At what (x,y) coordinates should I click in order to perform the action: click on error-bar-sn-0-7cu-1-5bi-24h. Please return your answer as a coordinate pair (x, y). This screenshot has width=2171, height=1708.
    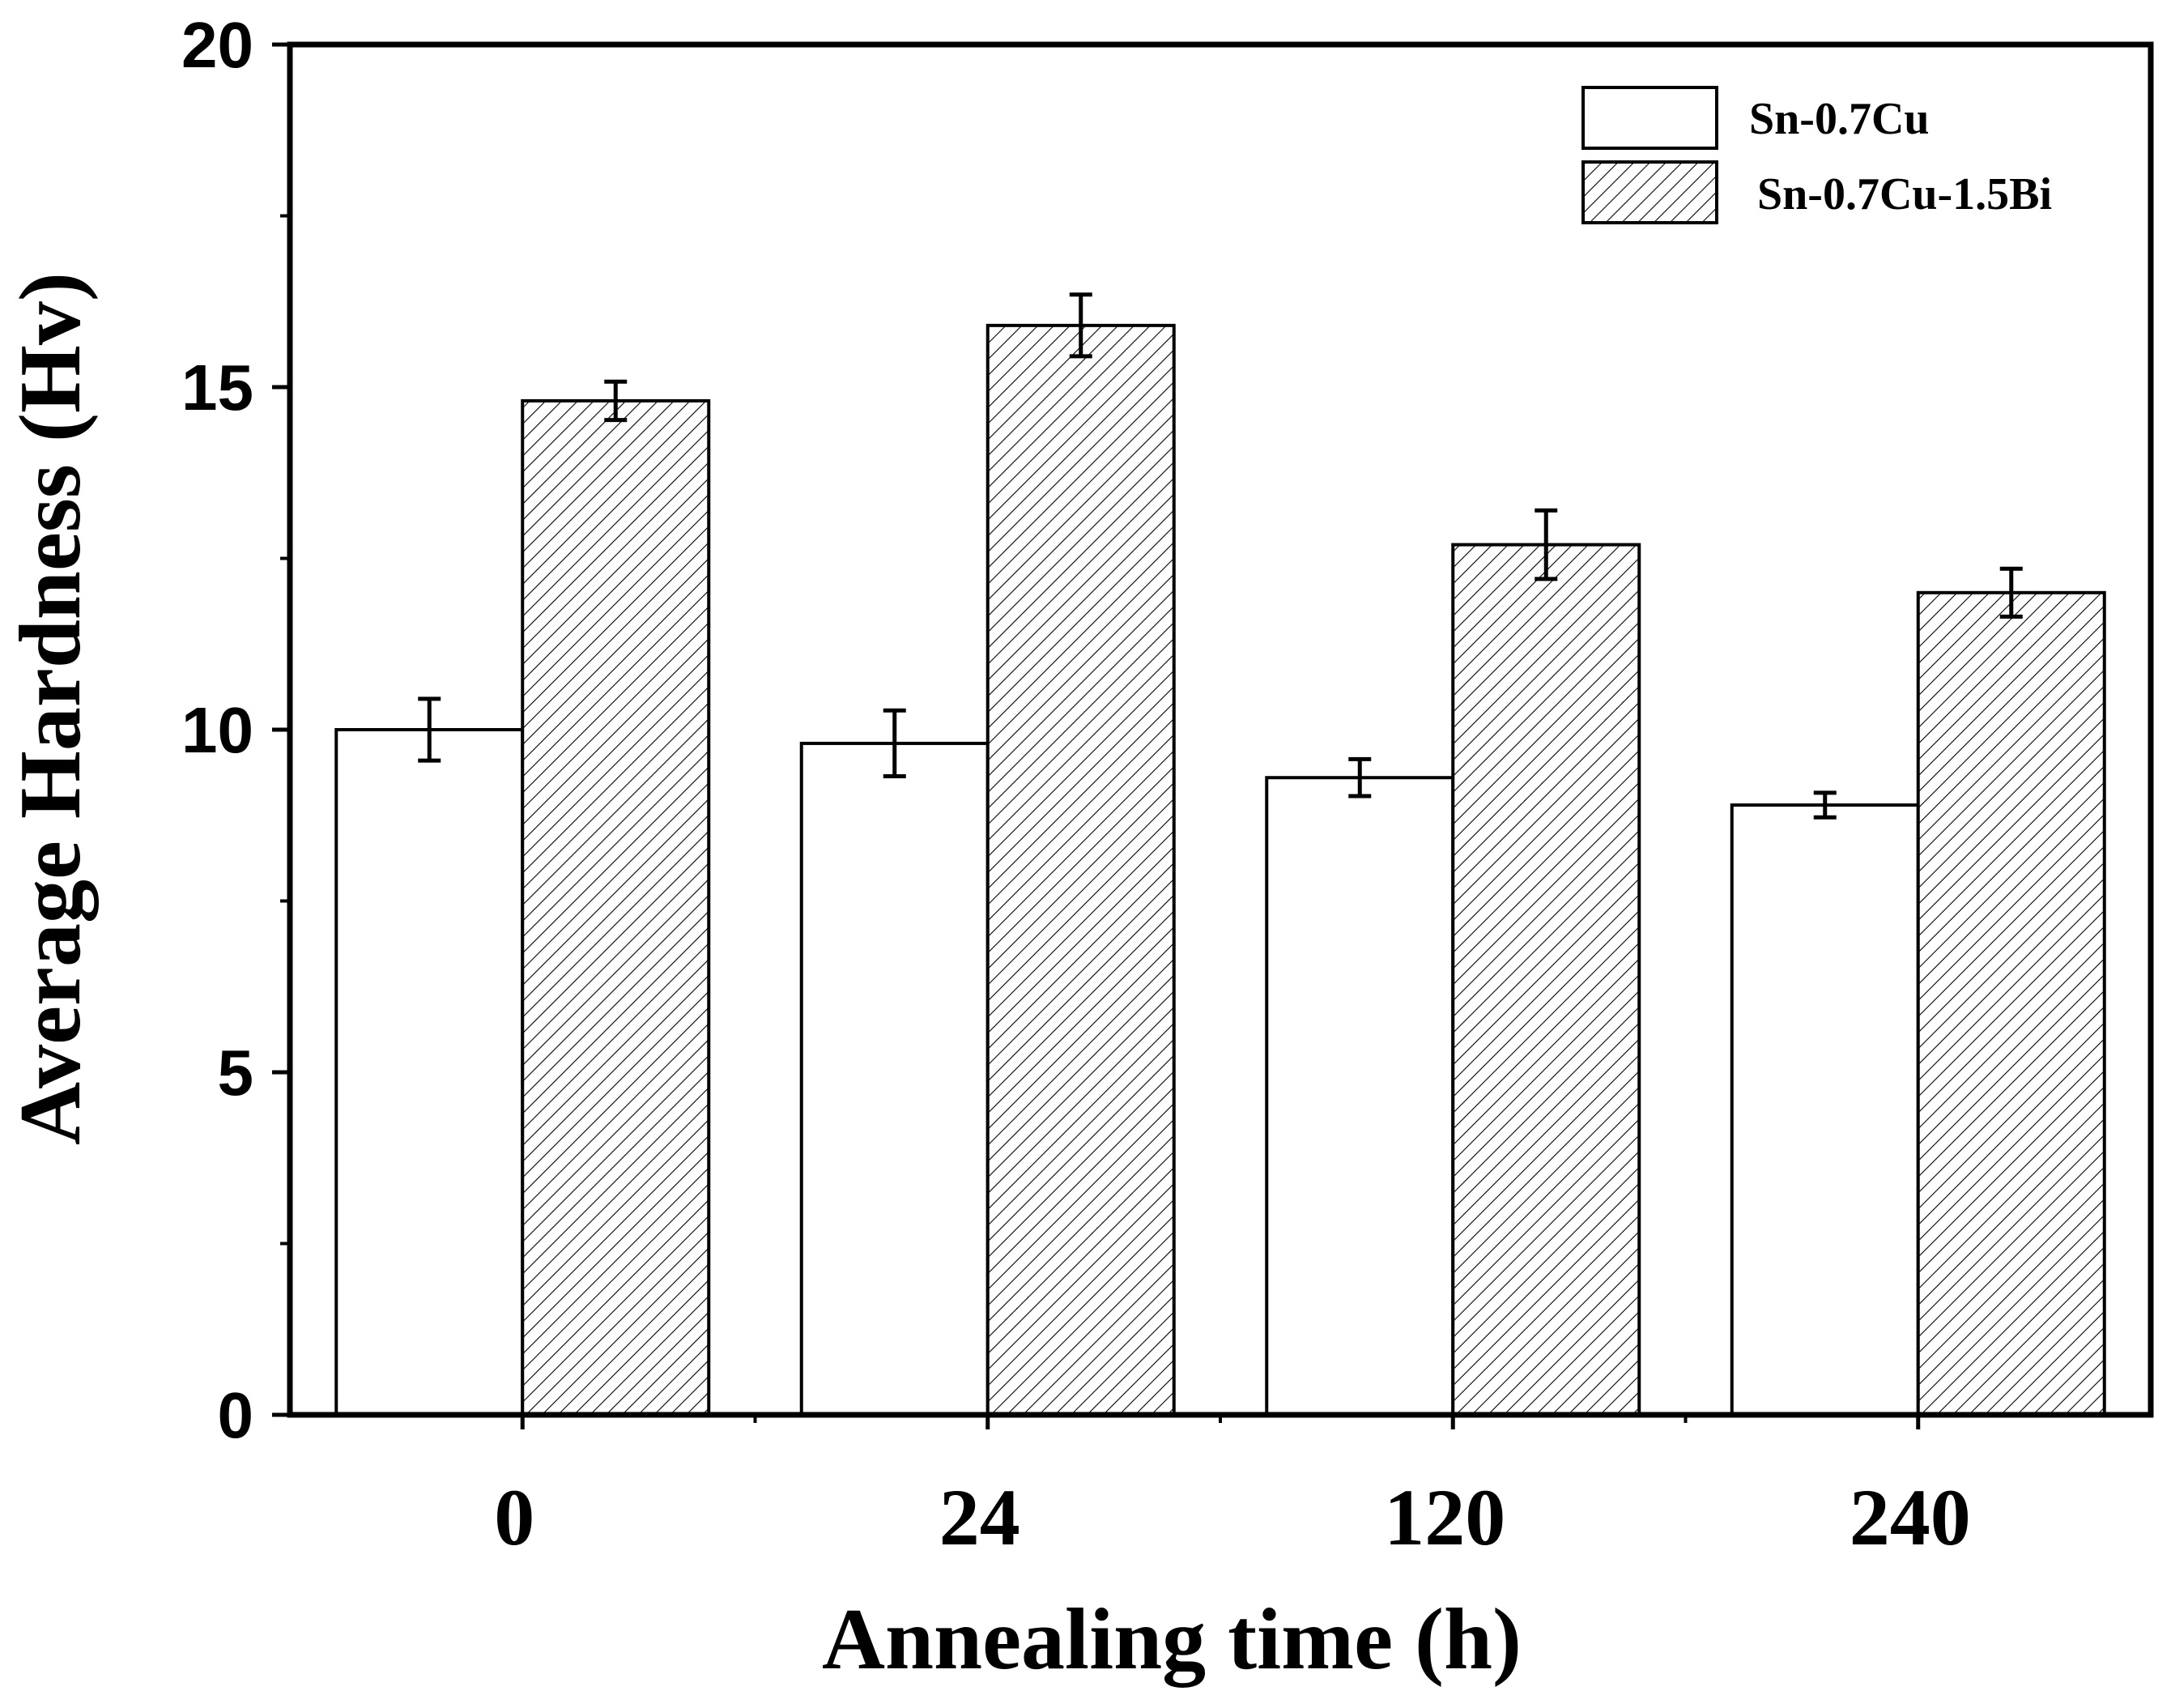
    Looking at the image, I should click on (1080, 325).